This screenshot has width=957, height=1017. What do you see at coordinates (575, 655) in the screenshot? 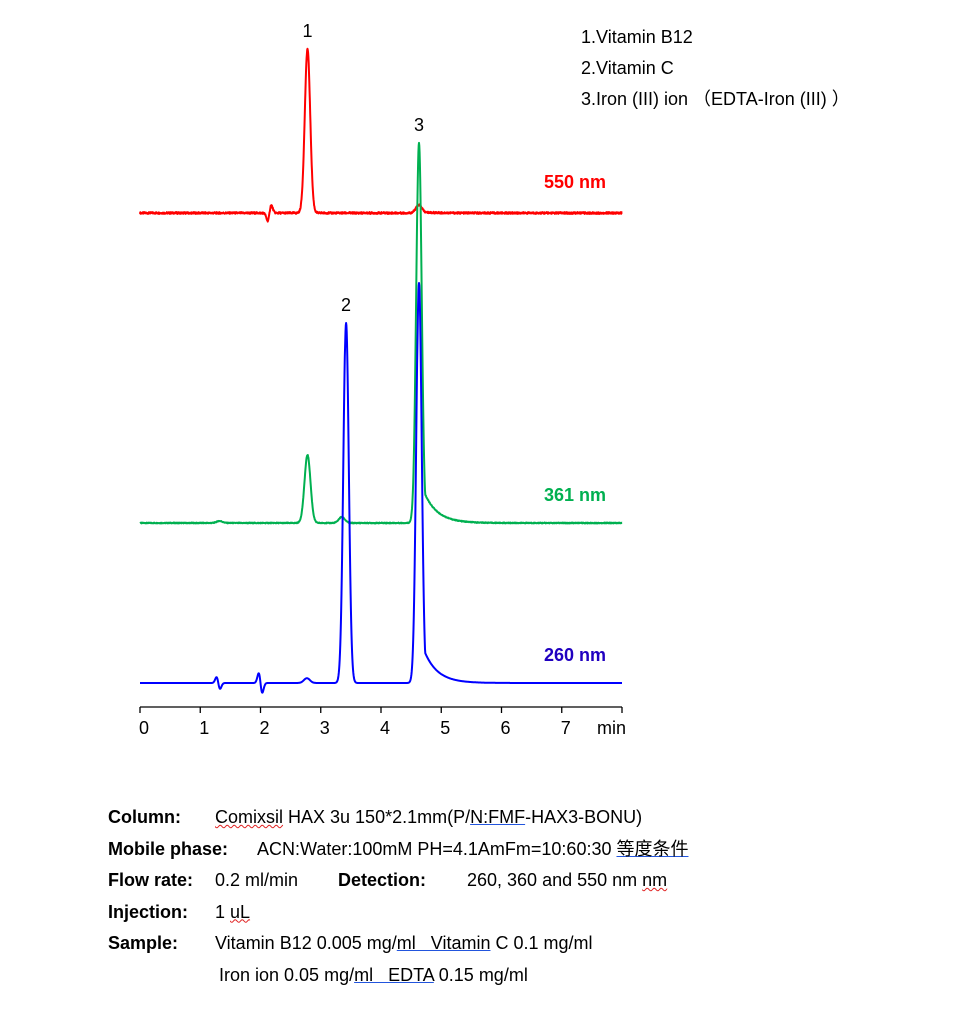
I see `series-label: 260 nm` at bounding box center [575, 655].